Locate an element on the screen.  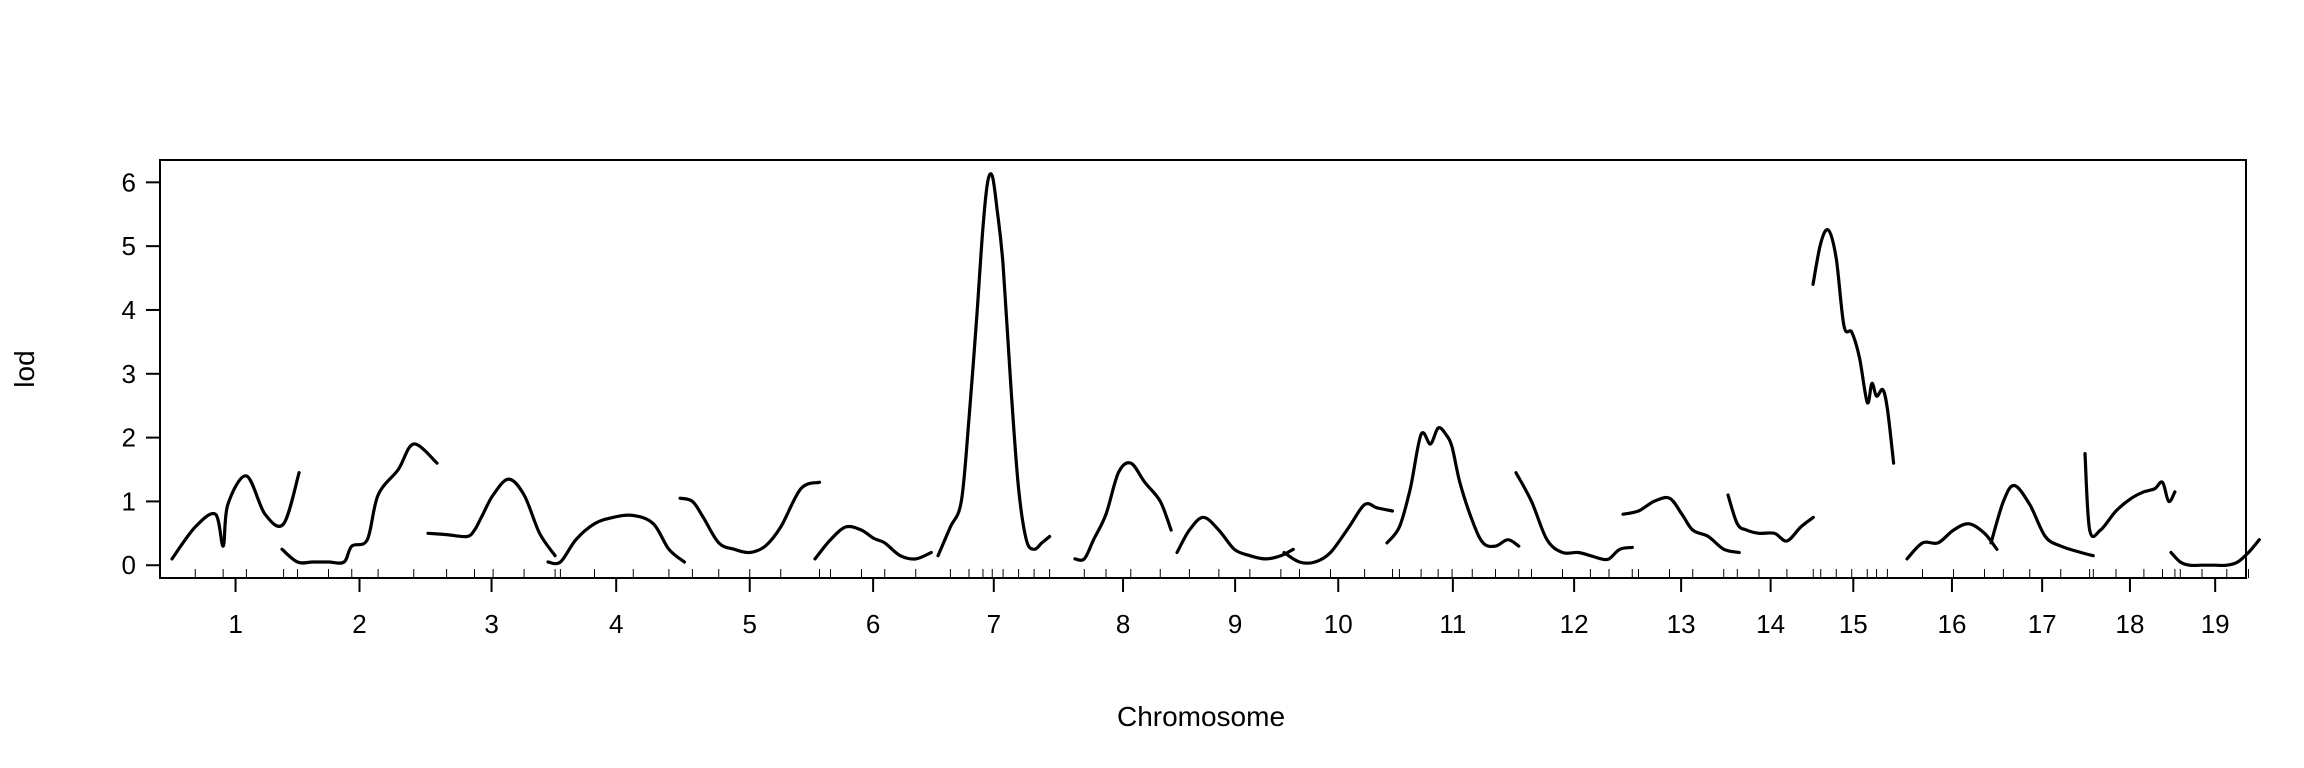
y-tick-label: 0 is located at coordinates (129, 565).